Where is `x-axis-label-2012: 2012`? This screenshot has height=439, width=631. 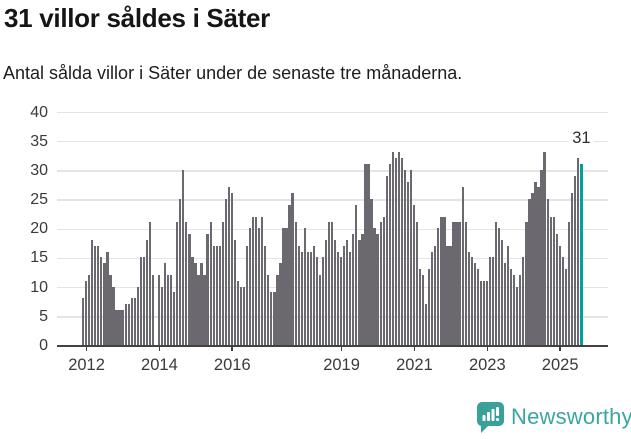 x-axis-label-2012: 2012 is located at coordinates (86, 365).